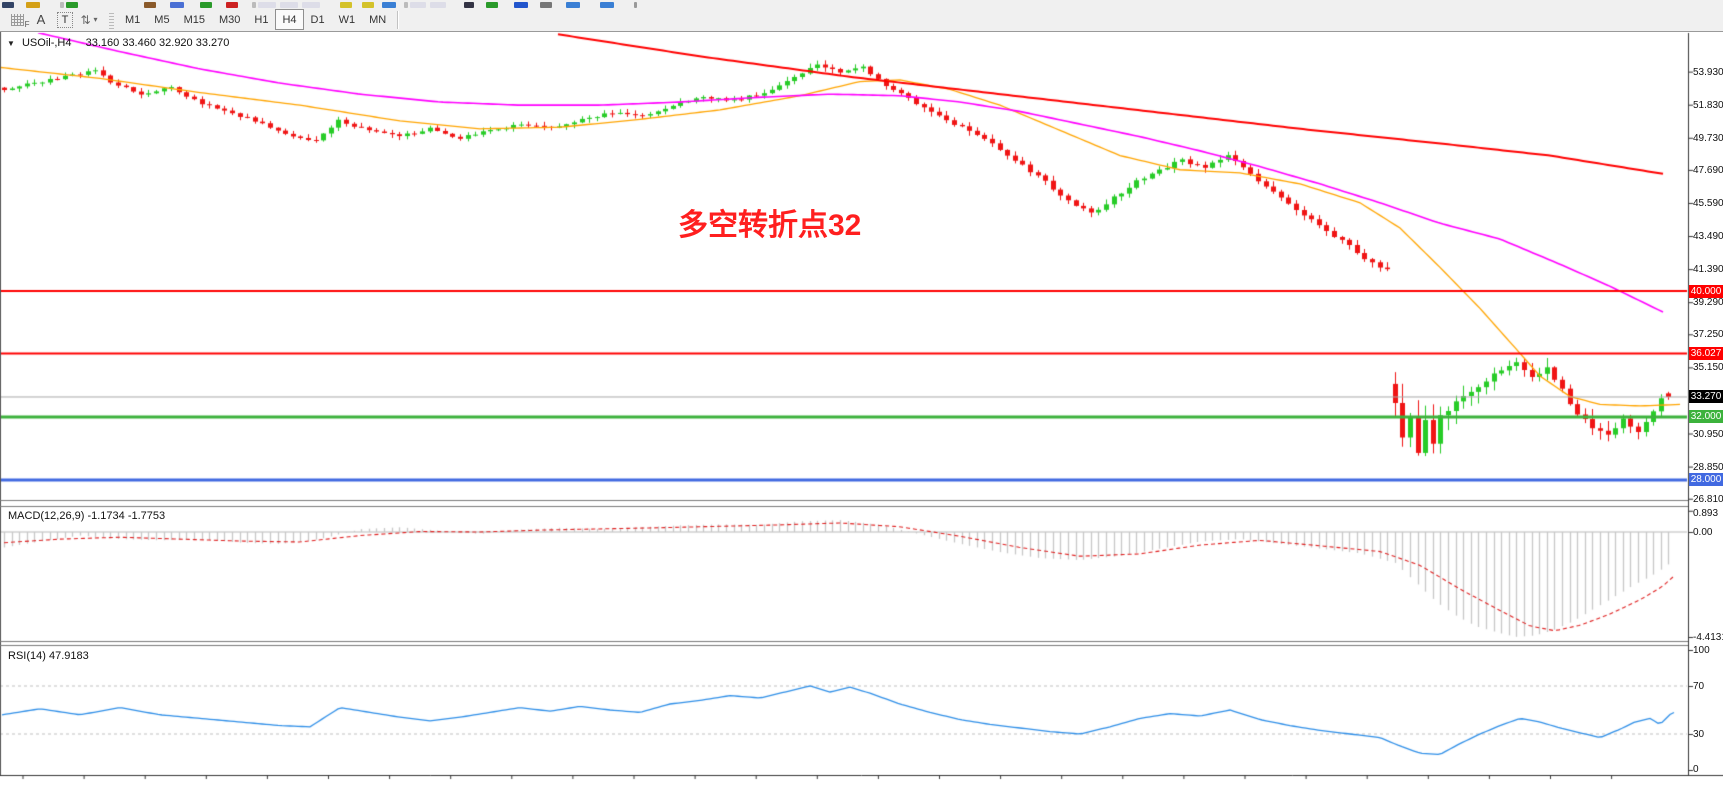 The image size is (1723, 793). What do you see at coordinates (1708, 467) in the screenshot?
I see `price-axis-label: 28.850` at bounding box center [1708, 467].